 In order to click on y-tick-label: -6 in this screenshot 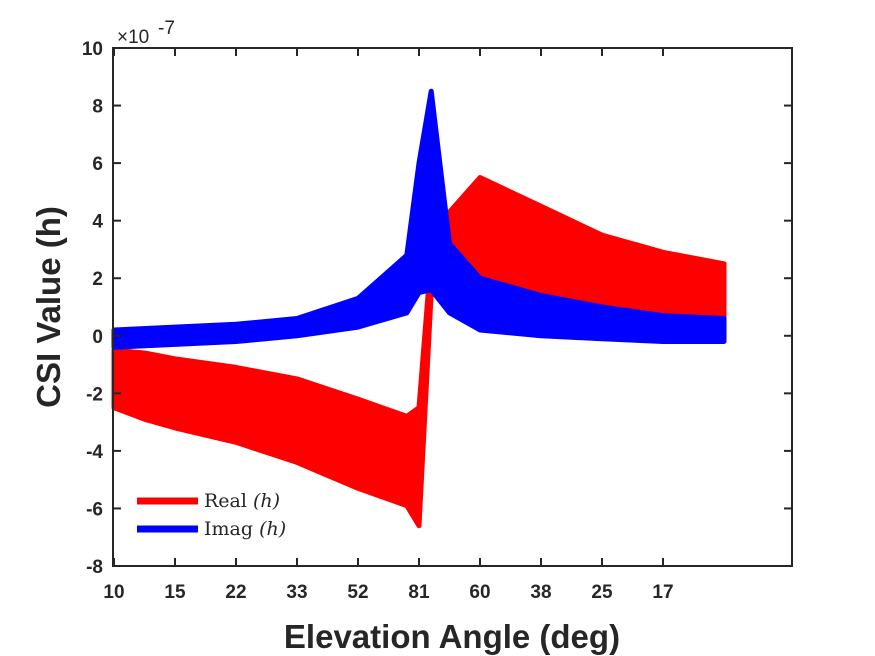, I will do `click(94, 509)`.